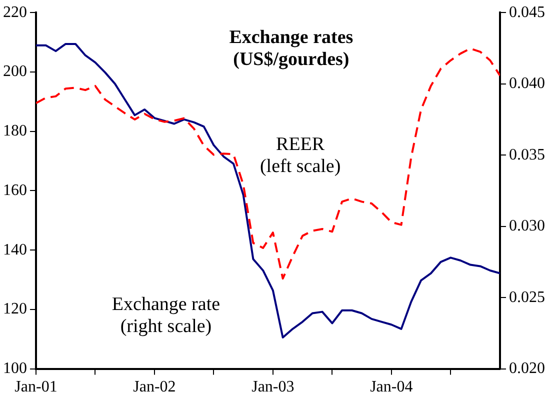 This screenshot has height=400, width=552. I want to click on x-tick-label: Jan-04, so click(391, 387).